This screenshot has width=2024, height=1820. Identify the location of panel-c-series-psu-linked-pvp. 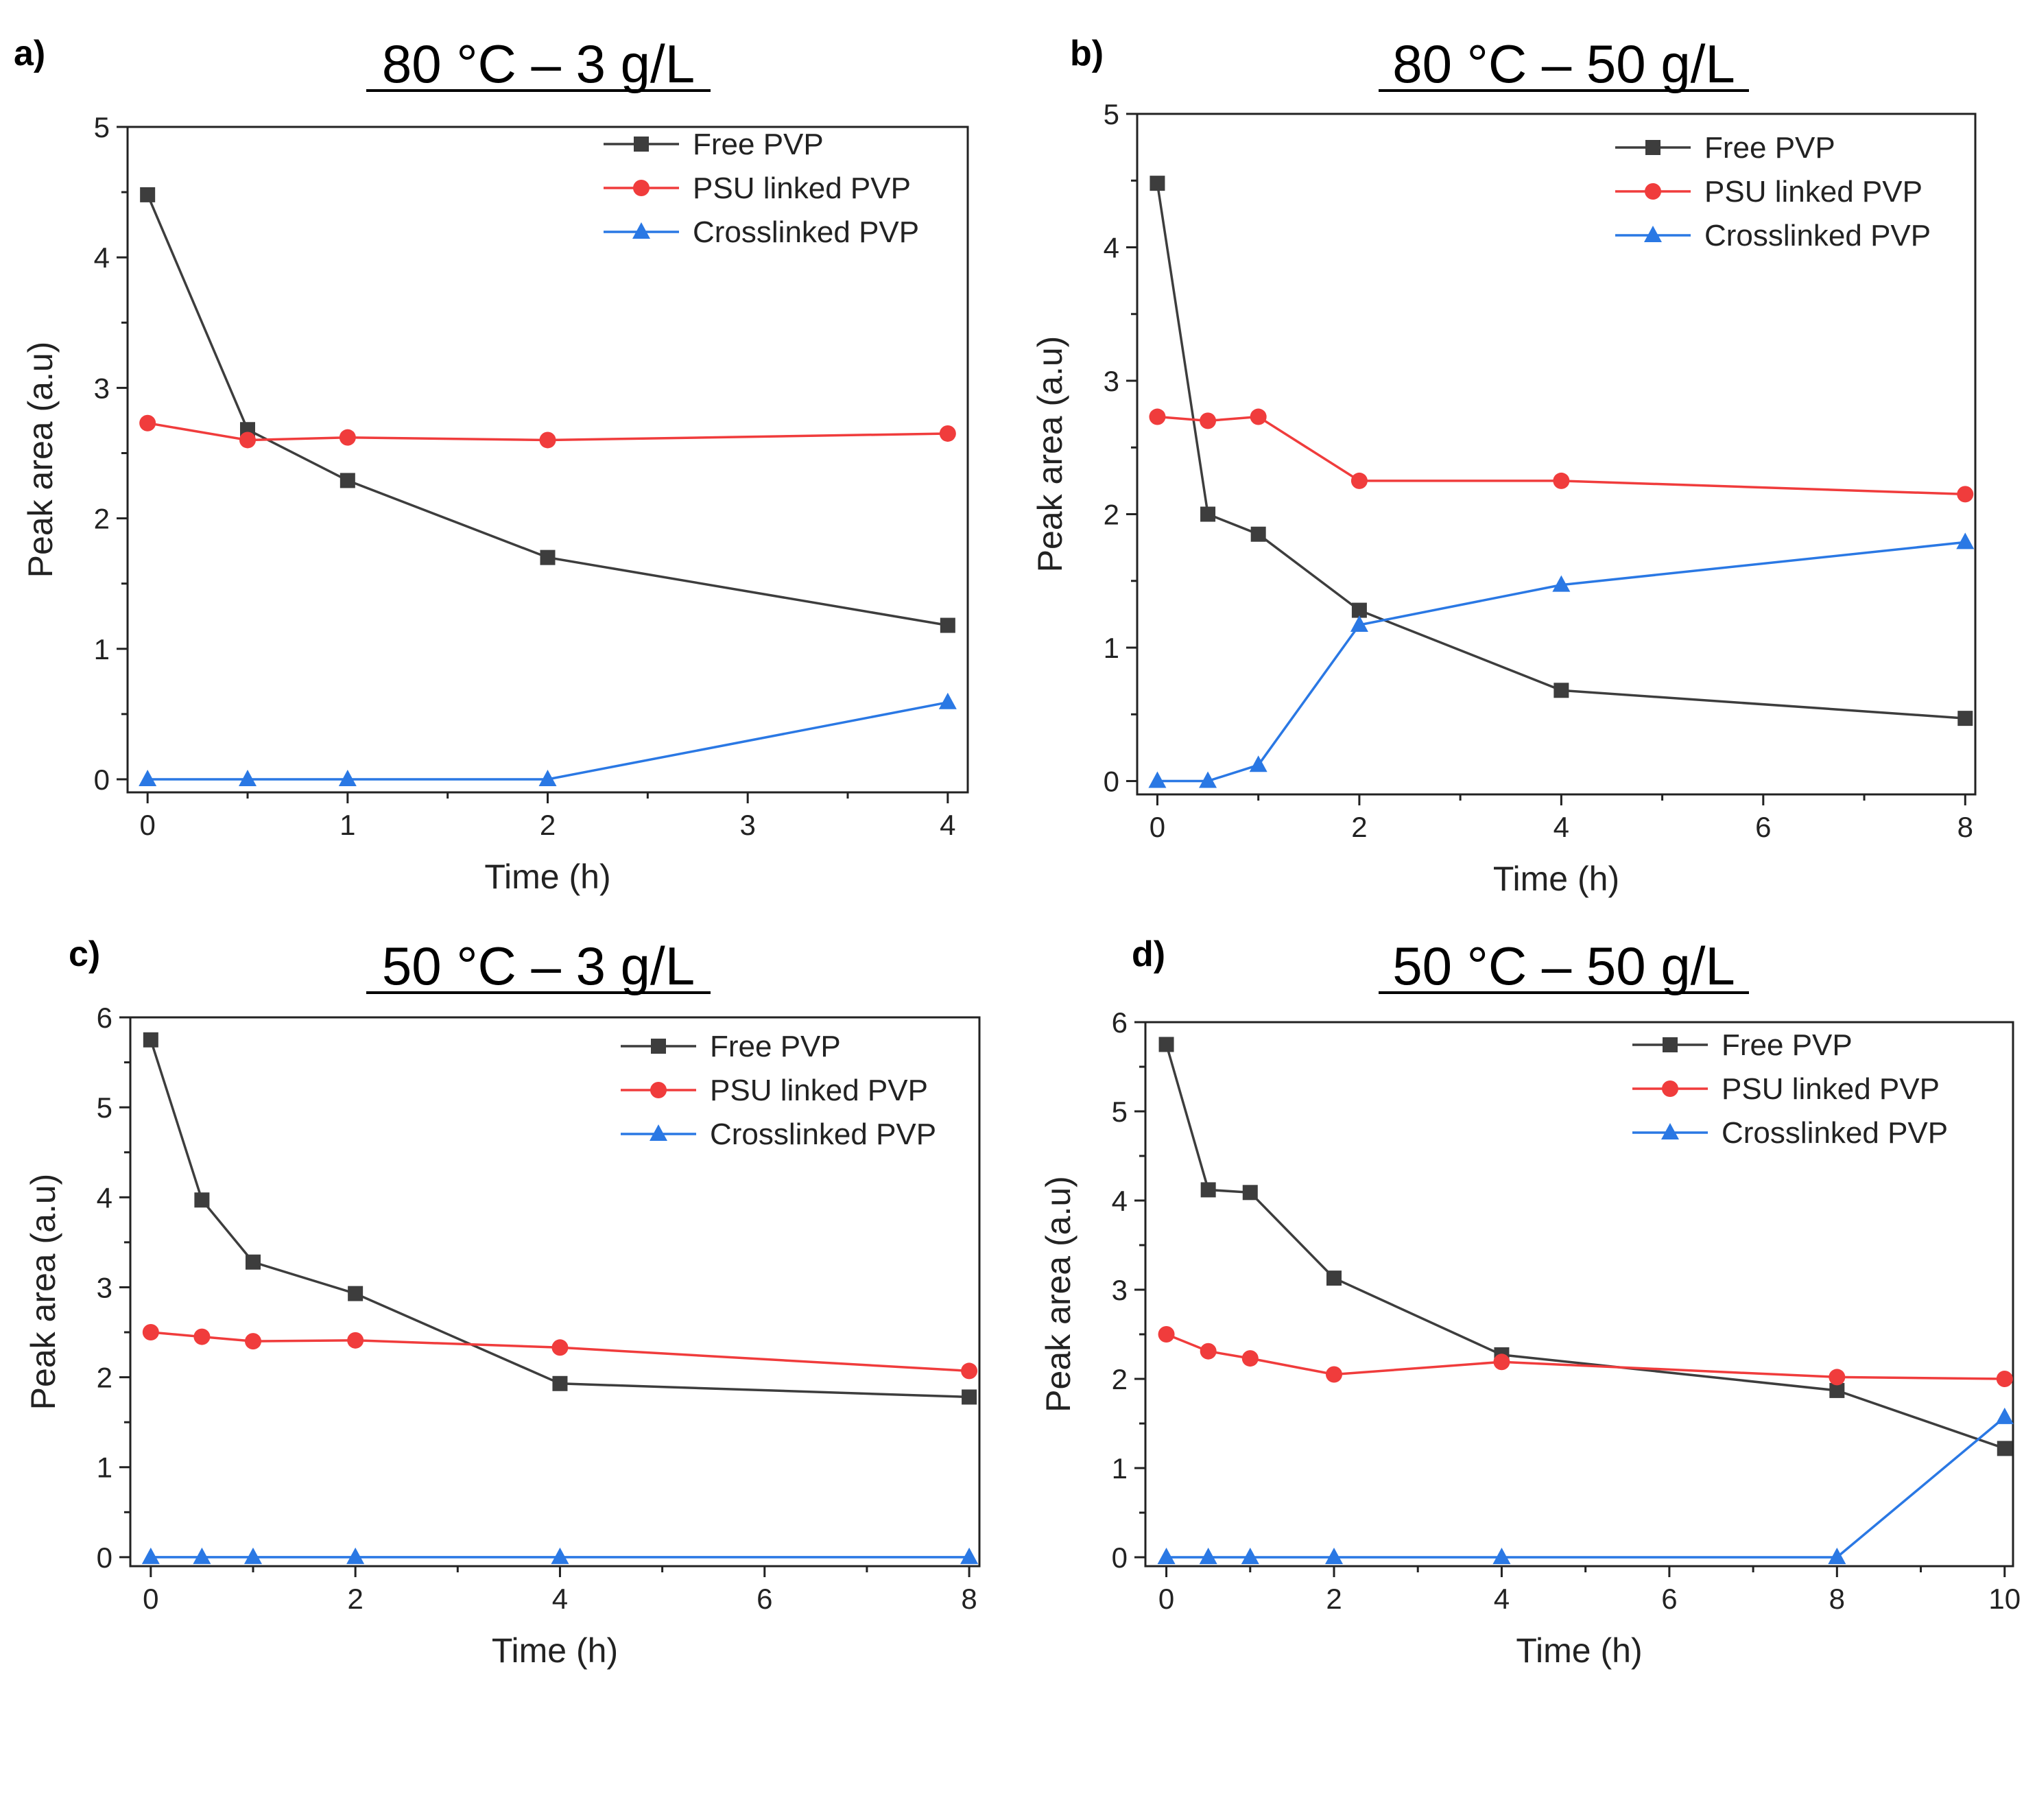
(560, 1352).